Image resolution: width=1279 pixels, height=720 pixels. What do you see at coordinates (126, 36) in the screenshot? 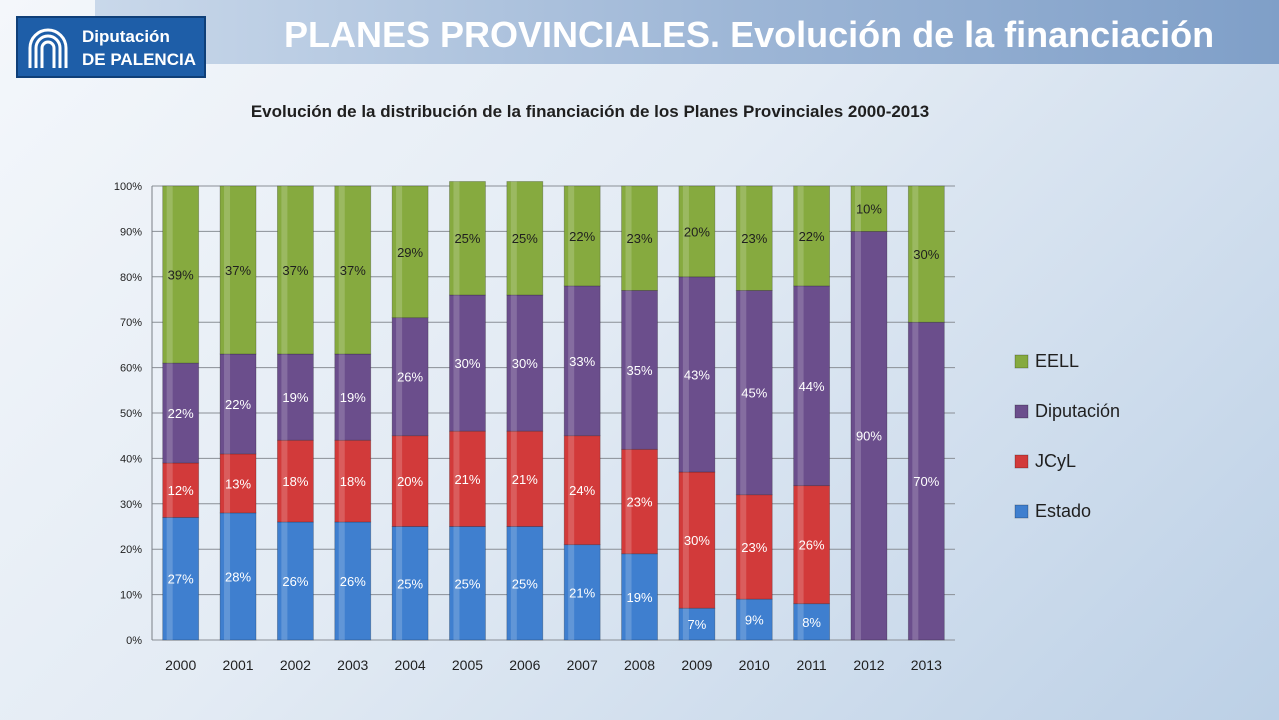
I see `logo-line1: Diputación` at bounding box center [126, 36].